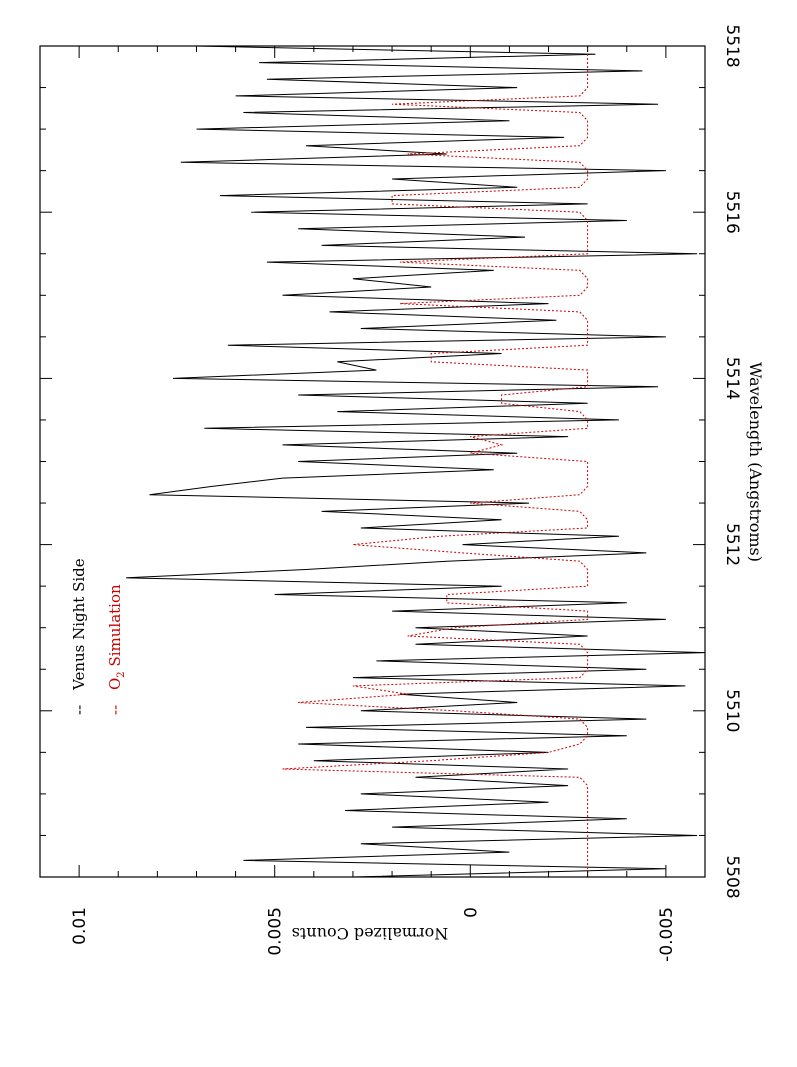 This screenshot has width=797, height=1067. Describe the element at coordinates (115, 684) in the screenshot. I see `legend-o2-main: O` at that location.